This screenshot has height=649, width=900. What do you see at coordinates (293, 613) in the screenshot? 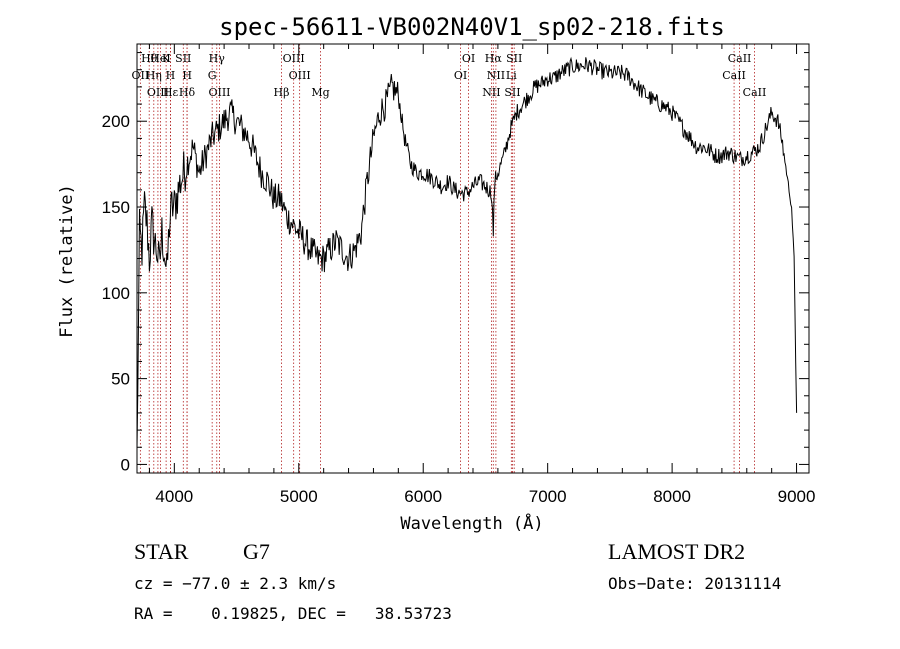
I see `coordinates: RA = 0.19825, DEC = 38.53723` at bounding box center [293, 613].